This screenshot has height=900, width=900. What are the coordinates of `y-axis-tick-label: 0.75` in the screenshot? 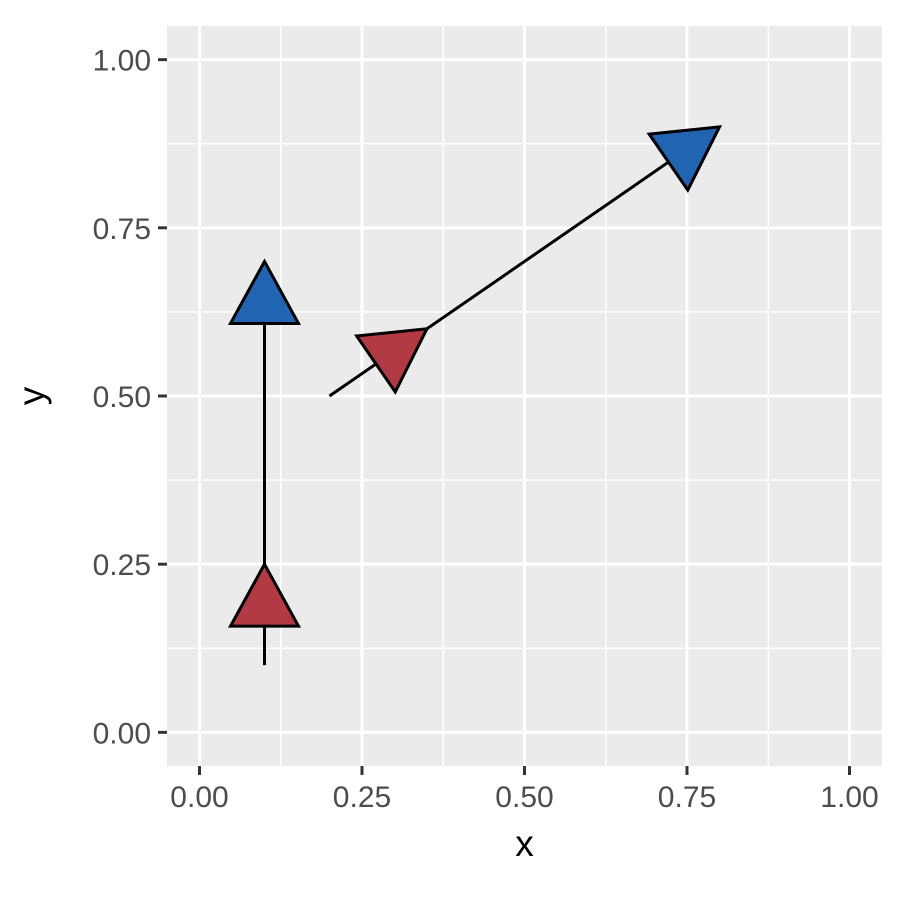 It's located at (122, 229).